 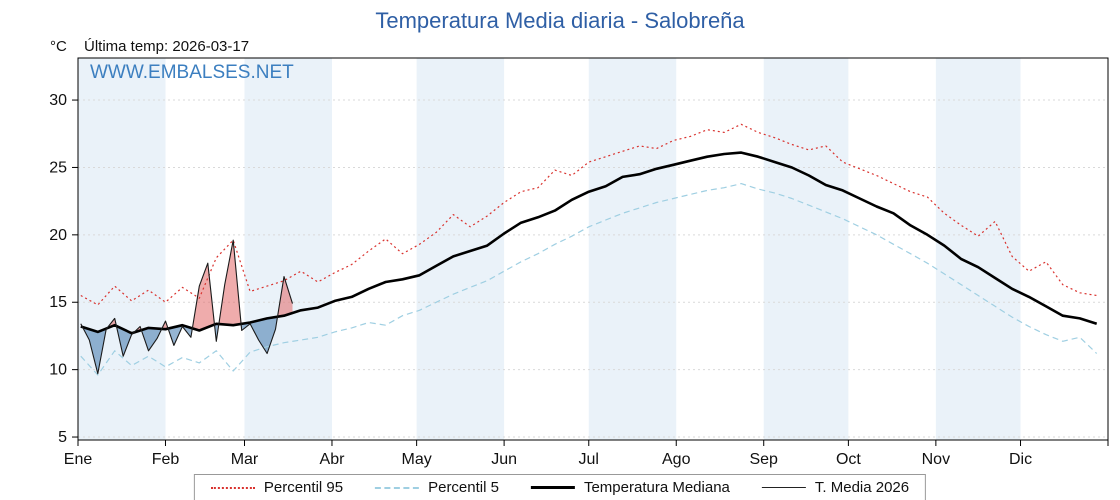 What do you see at coordinates (463, 487) in the screenshot?
I see `legend-label-percentil-5: Percentil 5` at bounding box center [463, 487].